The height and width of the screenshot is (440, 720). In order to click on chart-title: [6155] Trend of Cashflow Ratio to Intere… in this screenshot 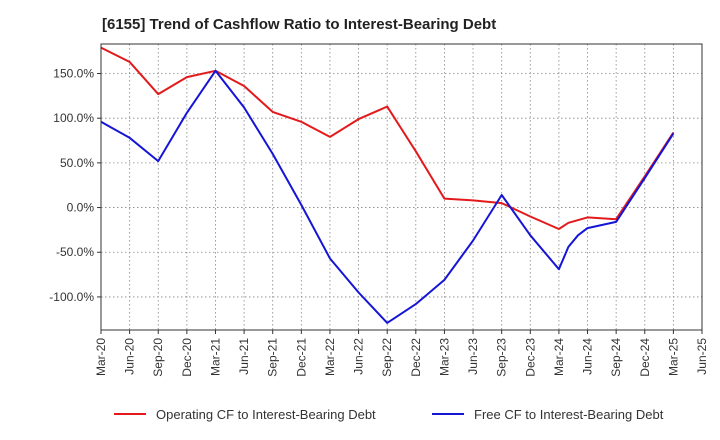, I will do `click(299, 24)`.